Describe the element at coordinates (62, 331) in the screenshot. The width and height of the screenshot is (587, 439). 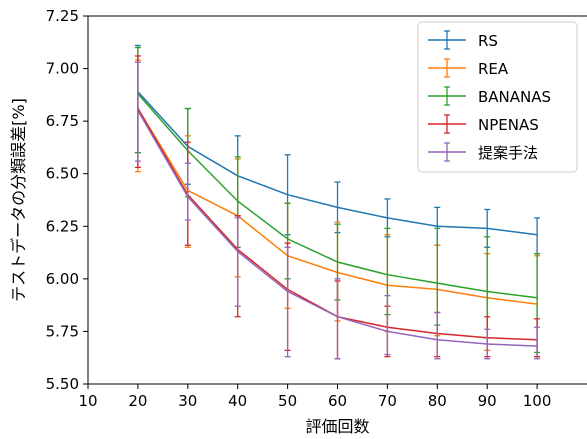
I see `y-tick-label: 5.75` at that location.